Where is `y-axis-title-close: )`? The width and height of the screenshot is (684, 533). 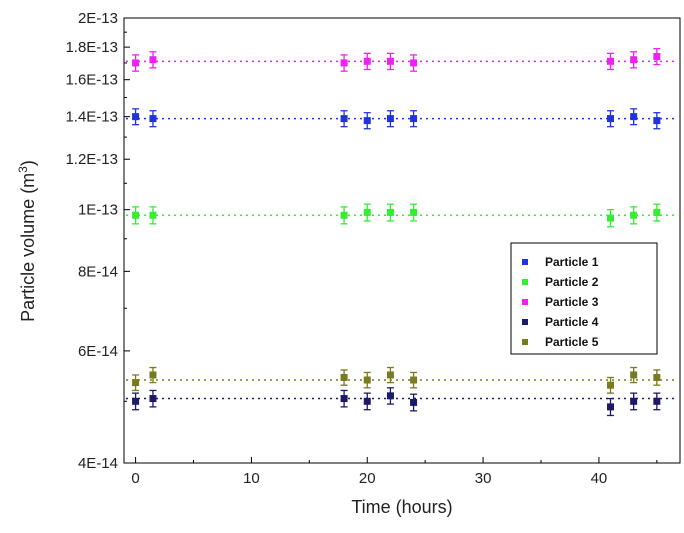 y-axis-title-close: ) is located at coordinates (28, 163).